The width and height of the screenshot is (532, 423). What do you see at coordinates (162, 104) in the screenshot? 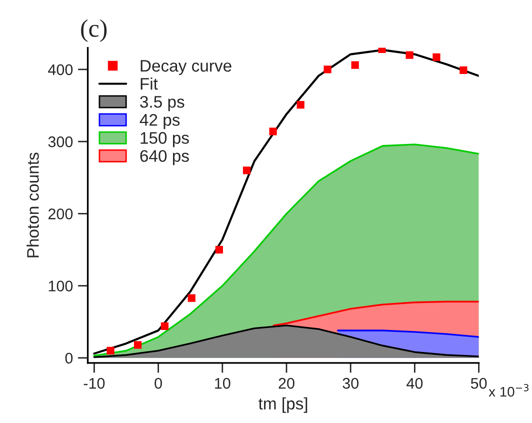
I see `legend-label: 3.5 ps` at bounding box center [162, 104].